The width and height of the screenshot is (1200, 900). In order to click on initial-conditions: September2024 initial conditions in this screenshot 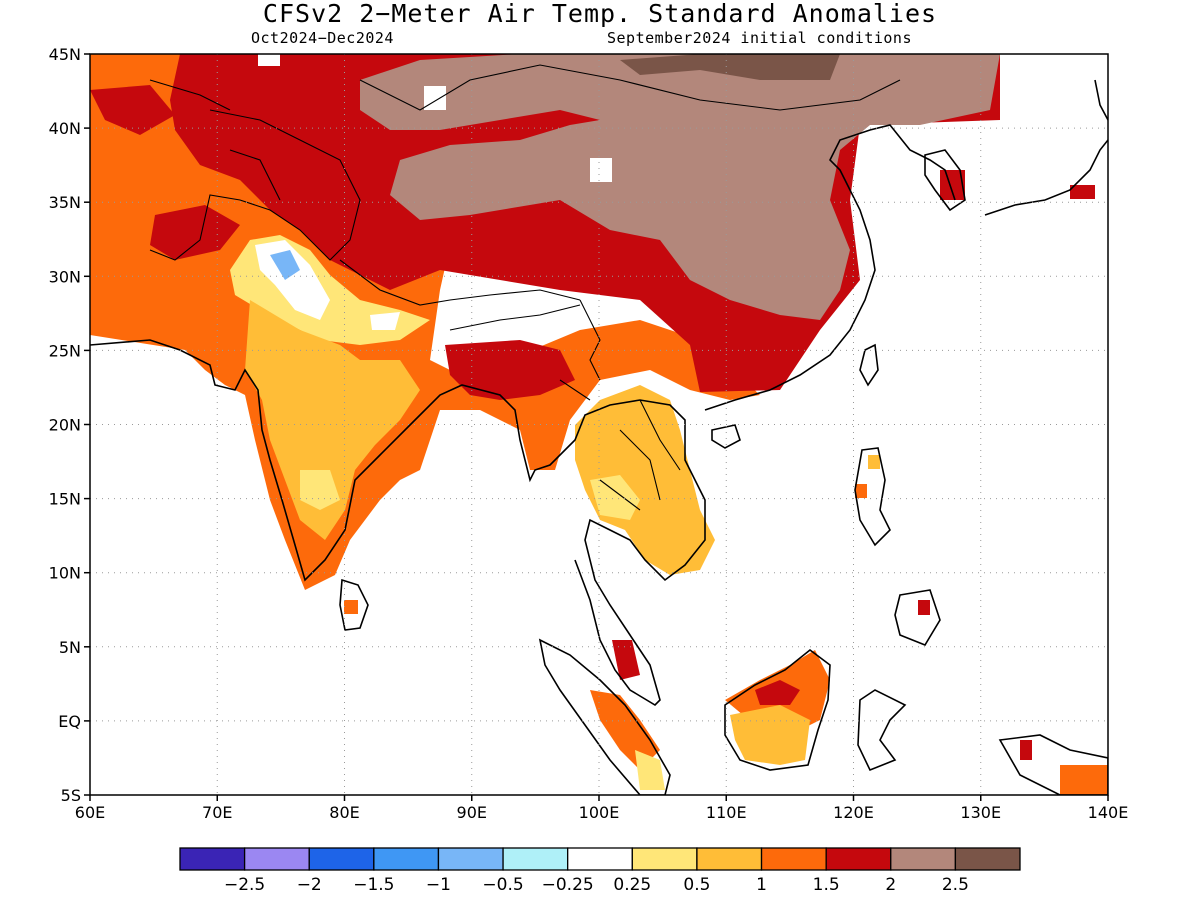, I will do `click(759, 38)`.